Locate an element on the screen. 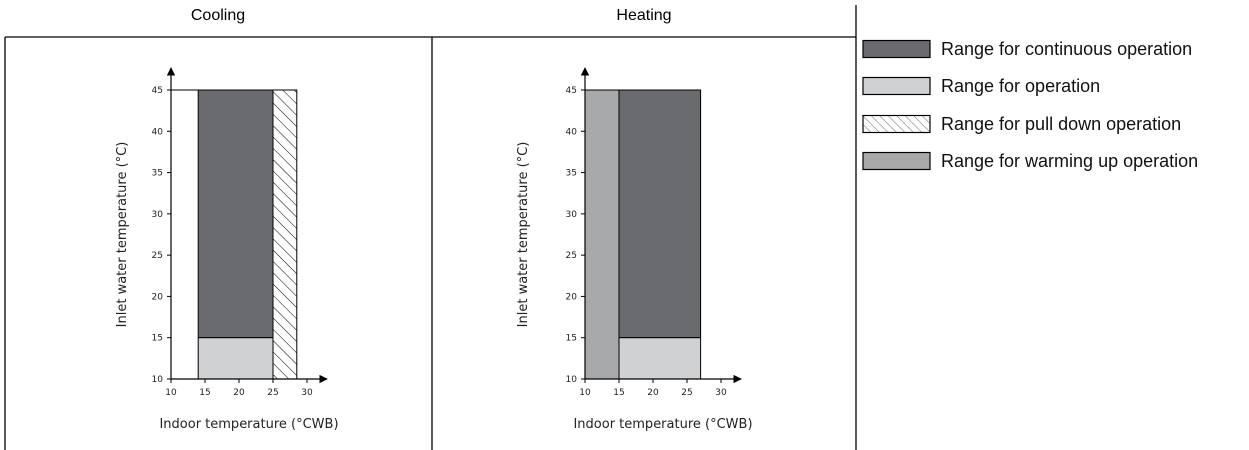 The image size is (1249, 450). panel-title-cooling: Cooling is located at coordinates (218, 15).